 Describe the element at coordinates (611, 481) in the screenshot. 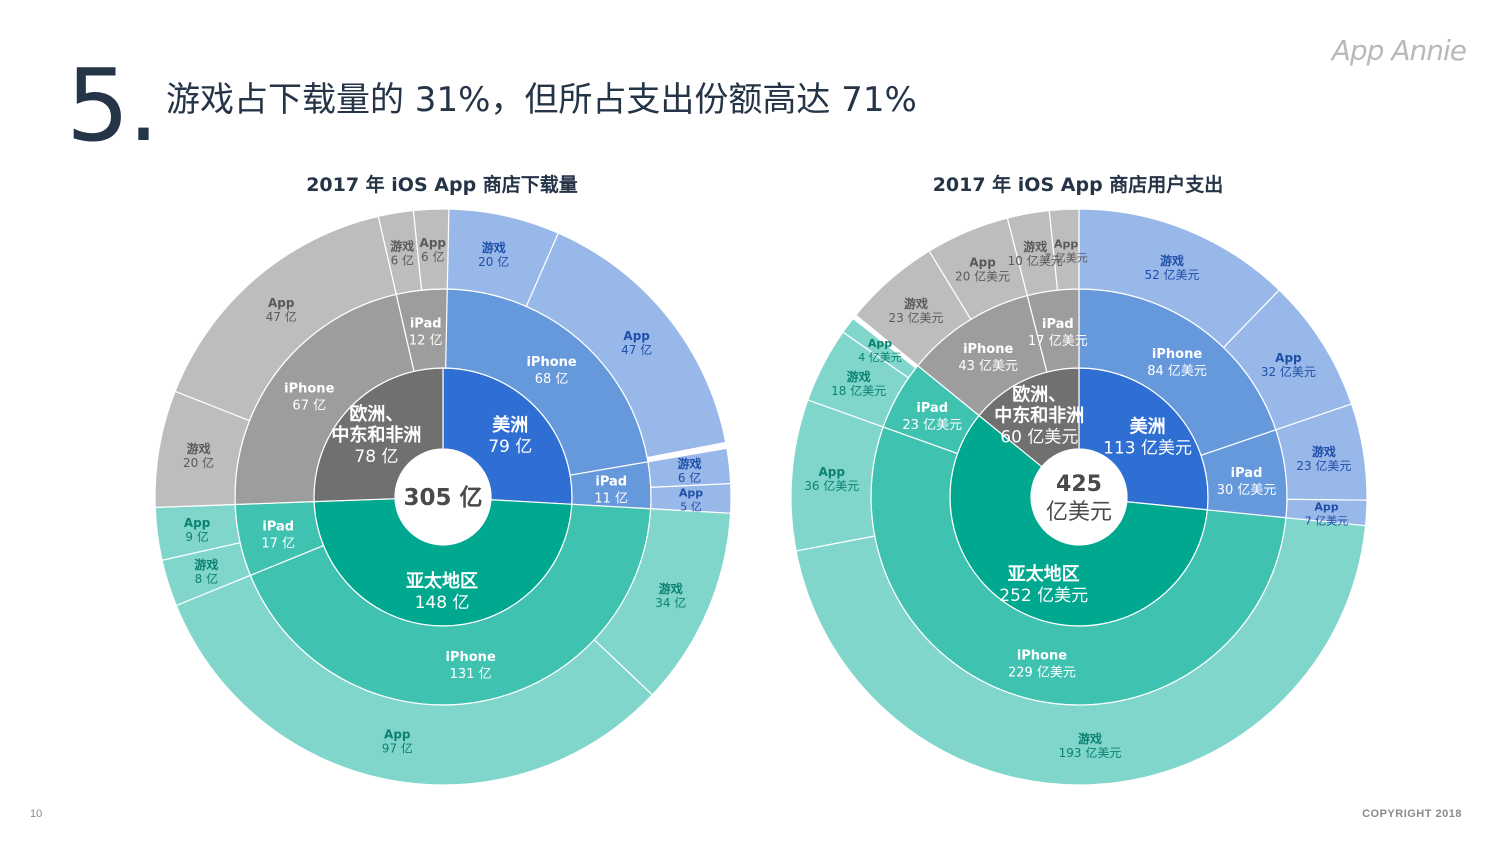

I see `downloads-americas-ipad-label: iPad` at that location.